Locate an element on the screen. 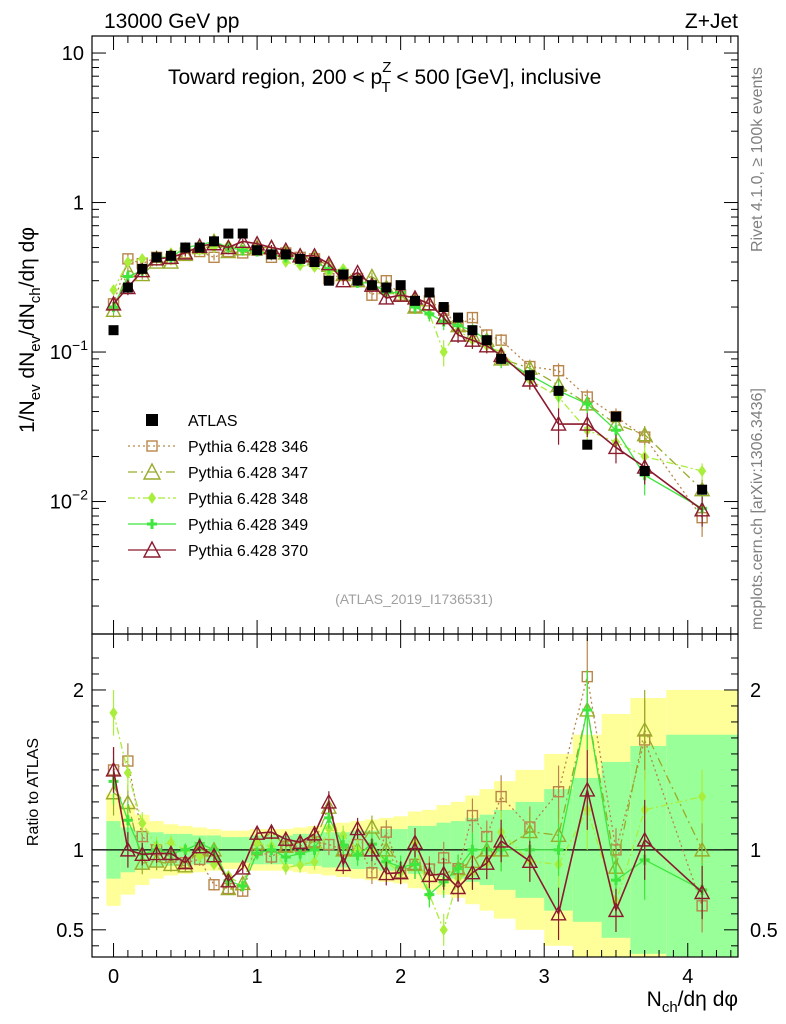 The width and height of the screenshot is (786, 1024). y-tick-label: 1 is located at coordinates (78, 204).